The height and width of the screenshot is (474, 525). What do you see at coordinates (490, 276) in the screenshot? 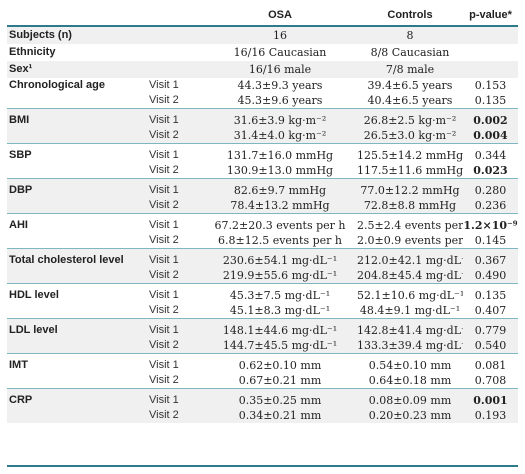
I see `pvalue-cell: 0.490` at bounding box center [490, 276].